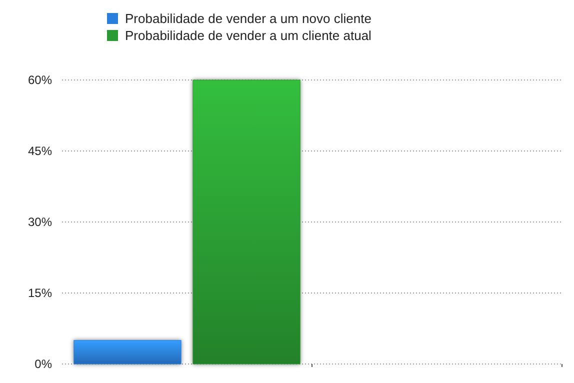  Describe the element at coordinates (40, 293) in the screenshot. I see `y-tick-label: 15%` at that location.